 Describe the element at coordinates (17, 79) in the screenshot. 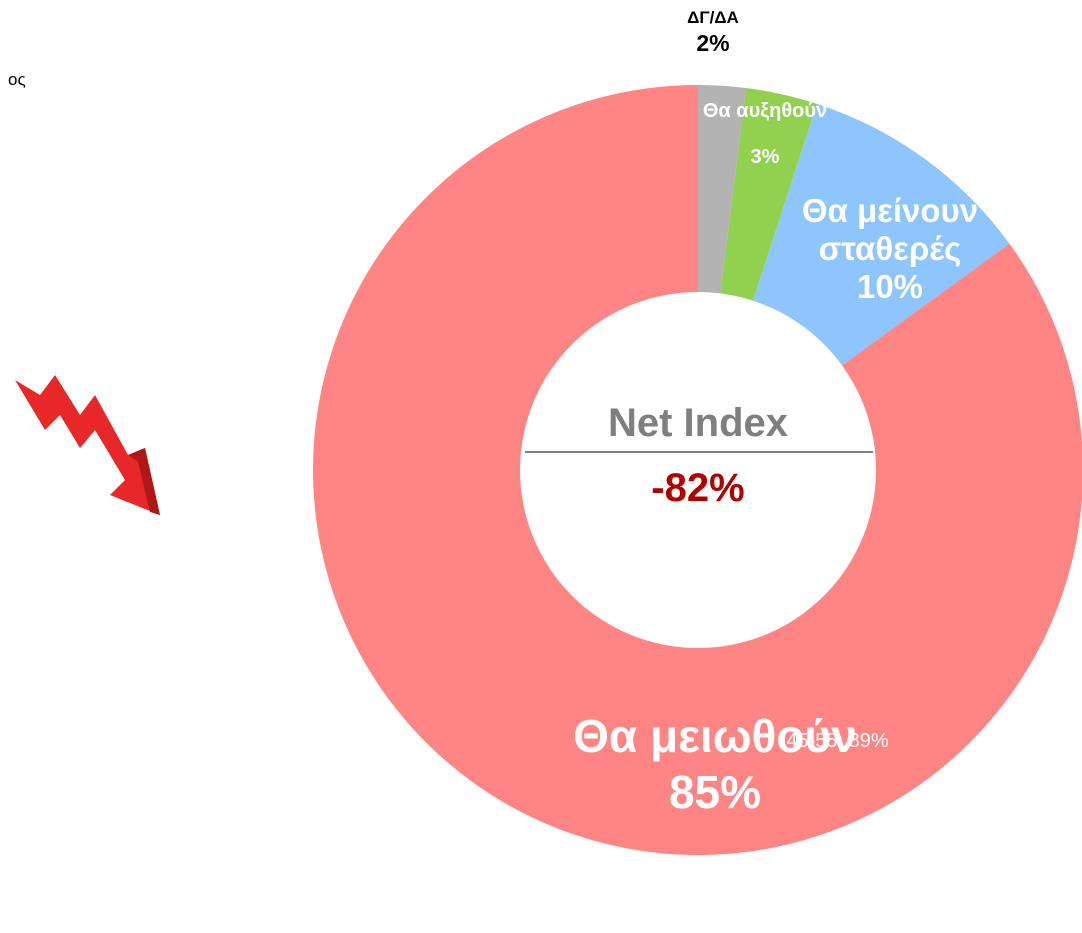

I see `corner-text: ος` at that location.